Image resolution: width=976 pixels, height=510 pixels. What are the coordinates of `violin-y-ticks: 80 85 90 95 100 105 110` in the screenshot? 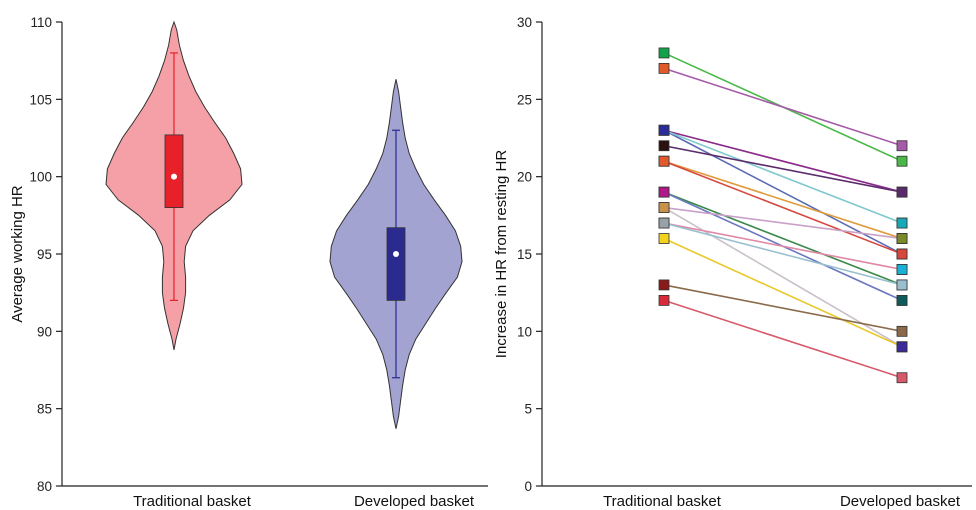 It's located at (45, 254).